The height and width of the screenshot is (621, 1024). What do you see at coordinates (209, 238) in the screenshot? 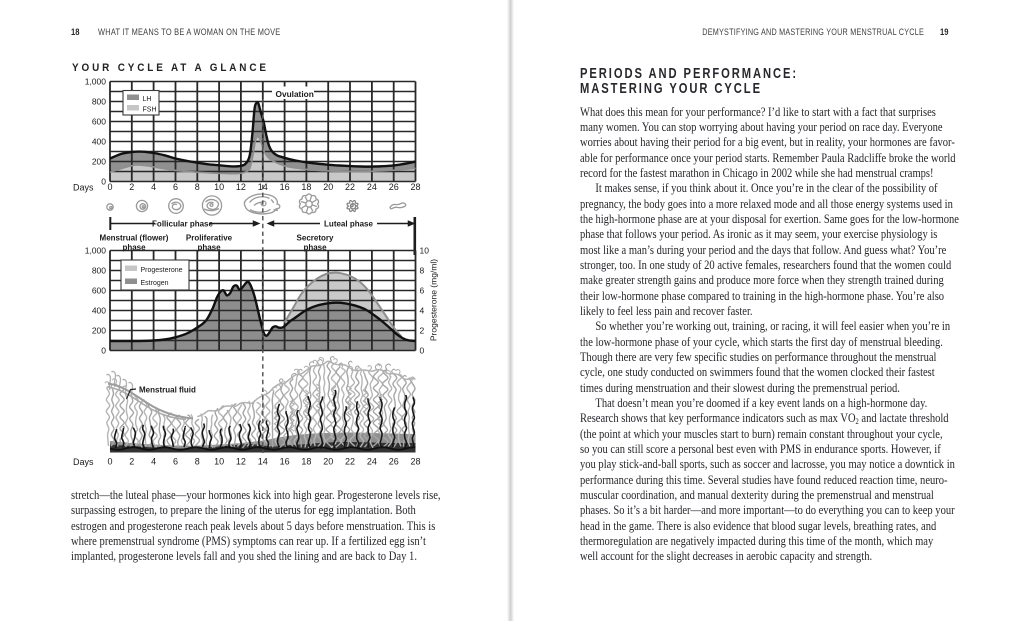
I see `svg-text: Proliferative` at bounding box center [209, 238].